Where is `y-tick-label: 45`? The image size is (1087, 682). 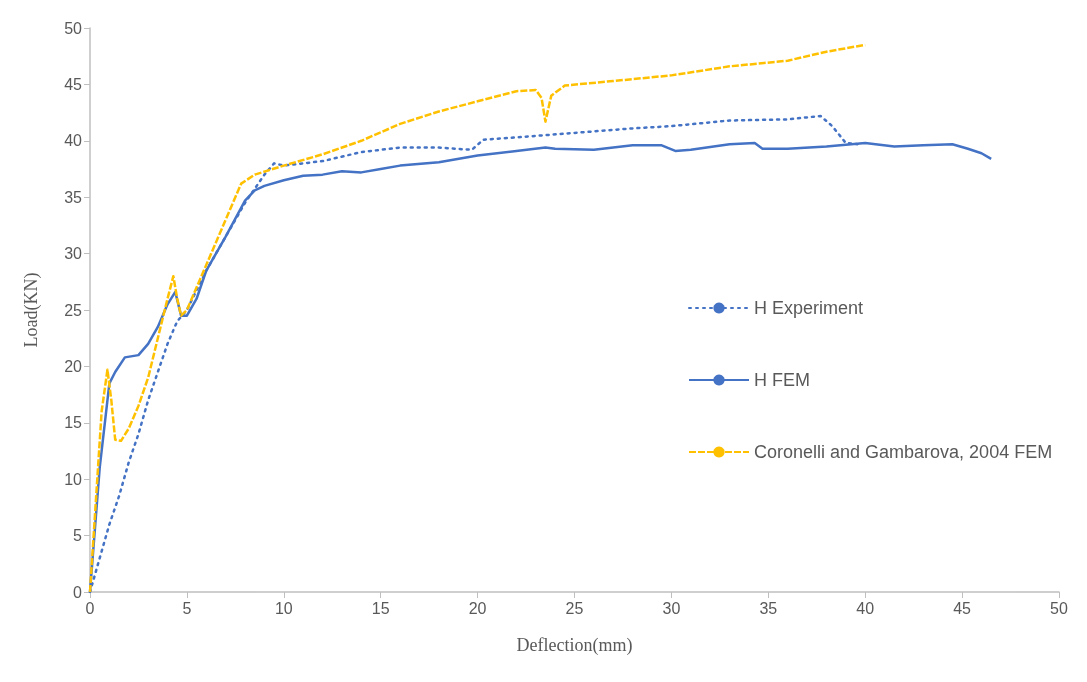
y-tick-label: 45 is located at coordinates (73, 84).